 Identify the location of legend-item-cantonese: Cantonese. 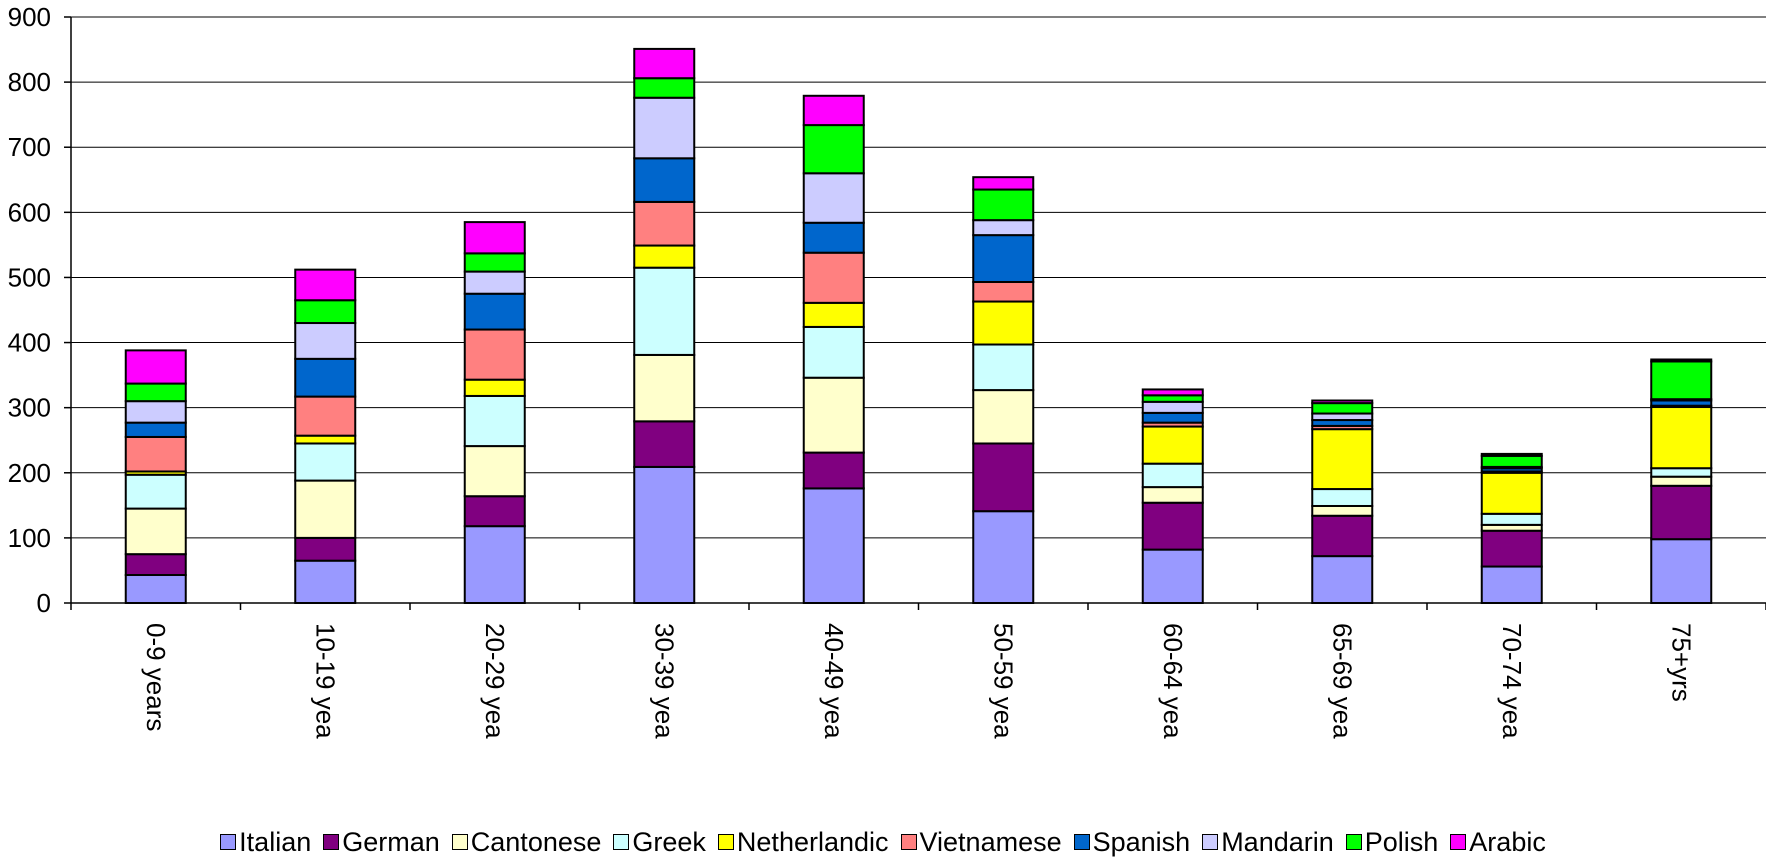
(526, 842).